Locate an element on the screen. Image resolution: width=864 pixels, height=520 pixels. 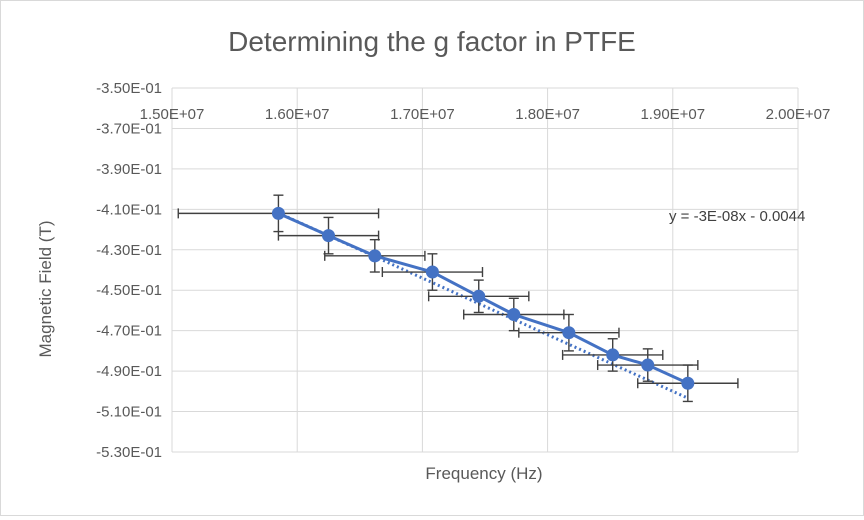
y-tick-label: -5.30E-01 is located at coordinates (129, 452).